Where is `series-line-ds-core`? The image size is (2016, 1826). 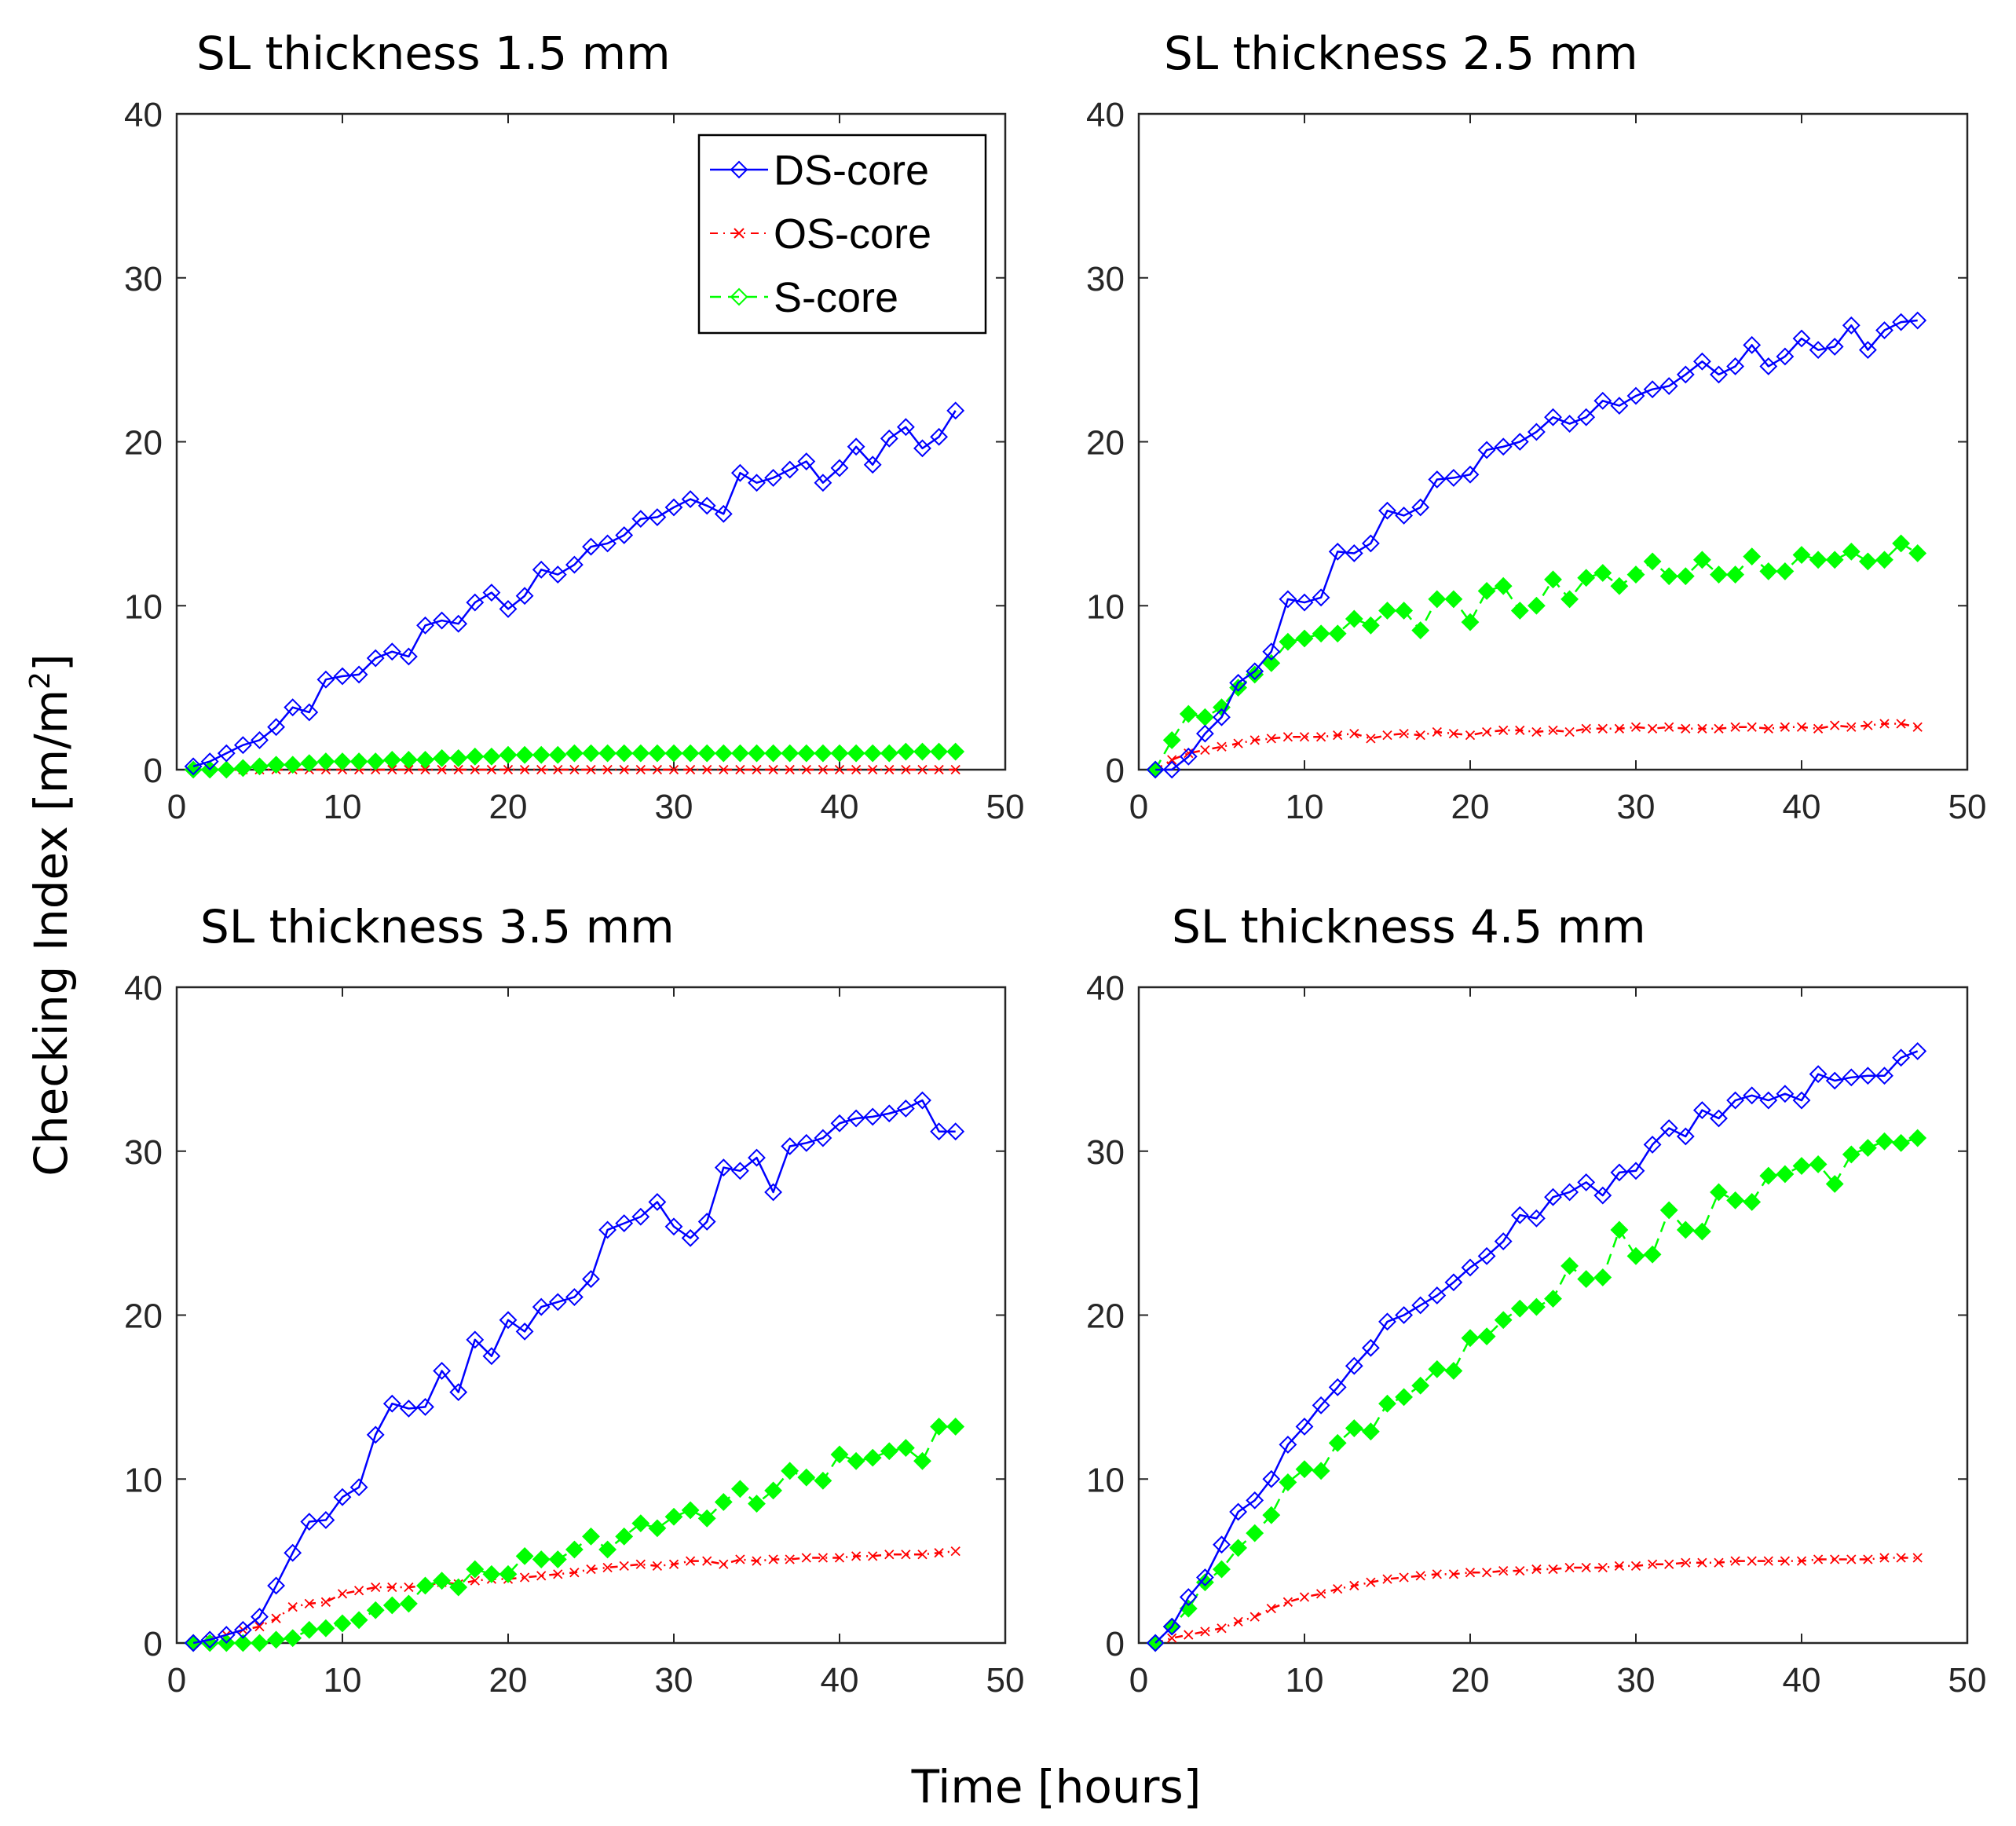 series-line-ds-core is located at coordinates (1536, 545).